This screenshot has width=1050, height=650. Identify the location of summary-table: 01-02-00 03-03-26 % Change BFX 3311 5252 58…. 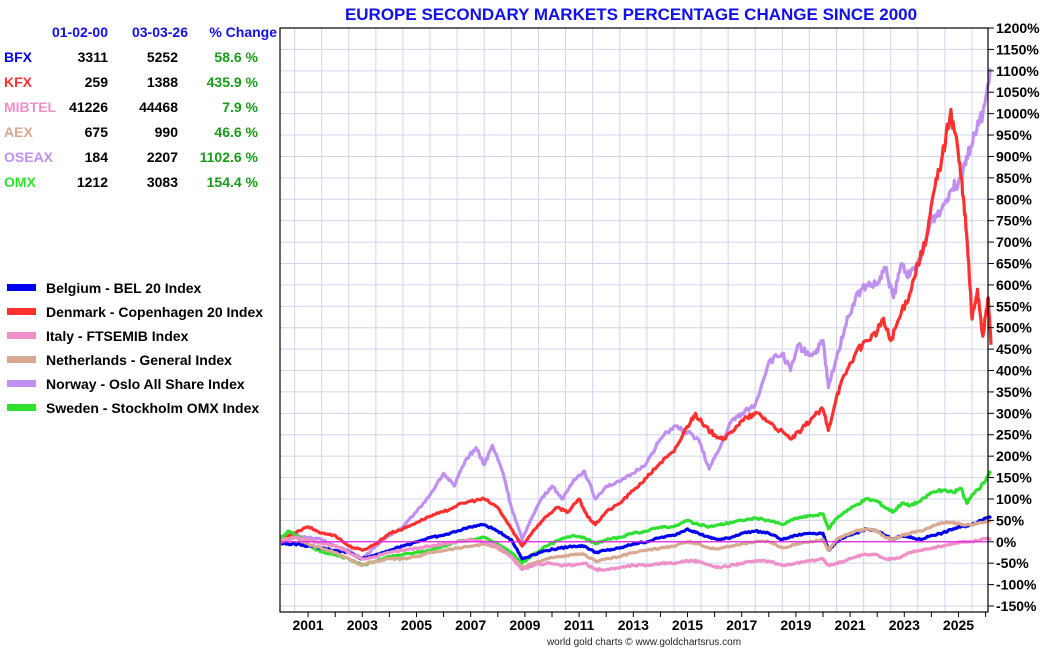
(140, 107).